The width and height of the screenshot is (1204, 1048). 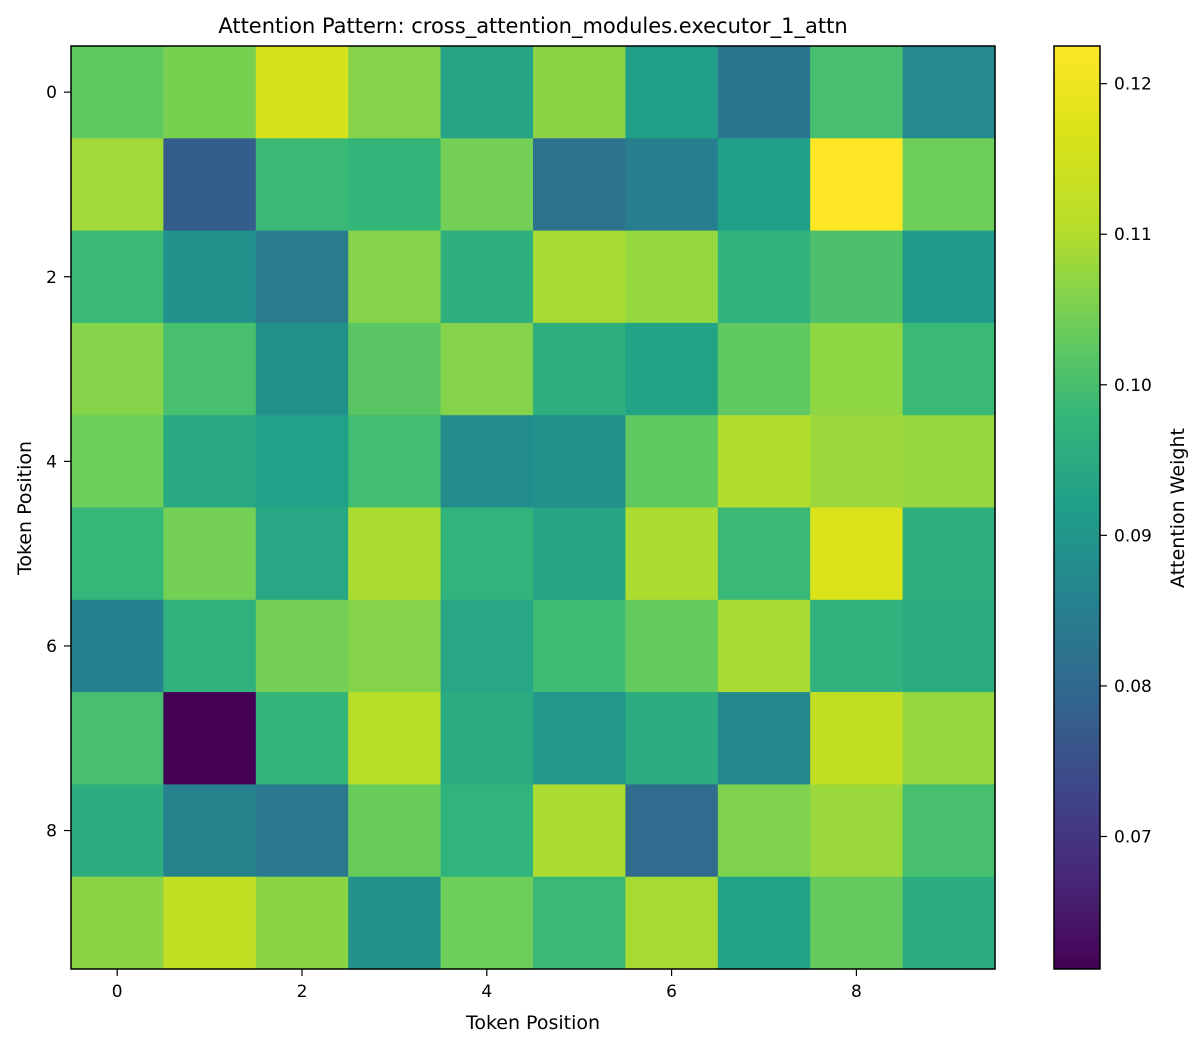 What do you see at coordinates (51, 647) in the screenshot?
I see `y-tick-label: 6` at bounding box center [51, 647].